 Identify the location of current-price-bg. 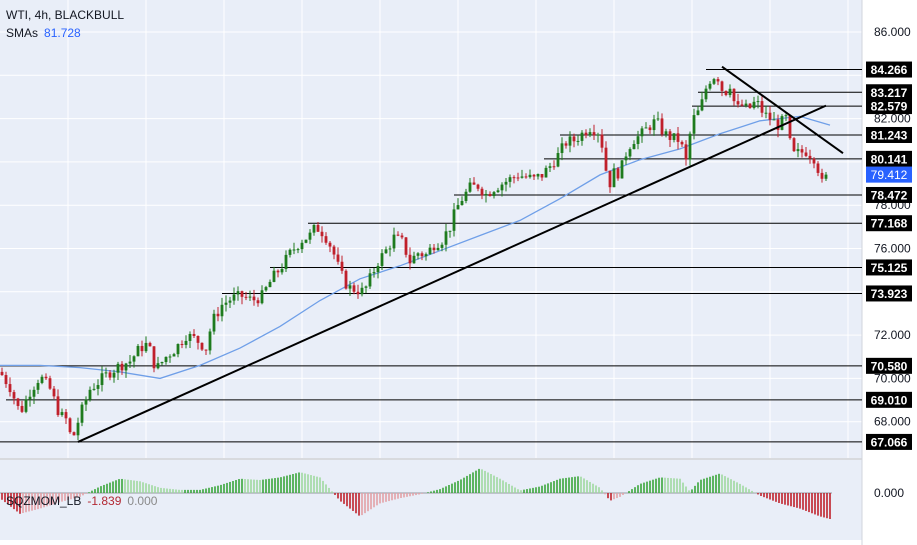
(889, 174).